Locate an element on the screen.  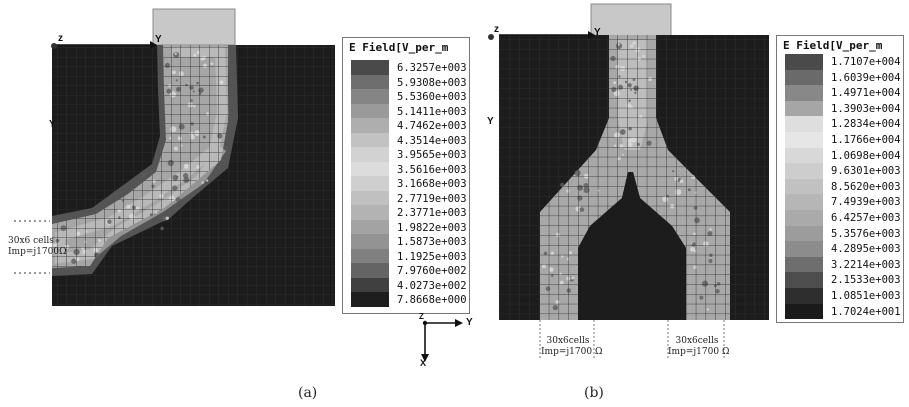
legend-value-label: 1.7024e+001 is located at coordinates (866, 311).